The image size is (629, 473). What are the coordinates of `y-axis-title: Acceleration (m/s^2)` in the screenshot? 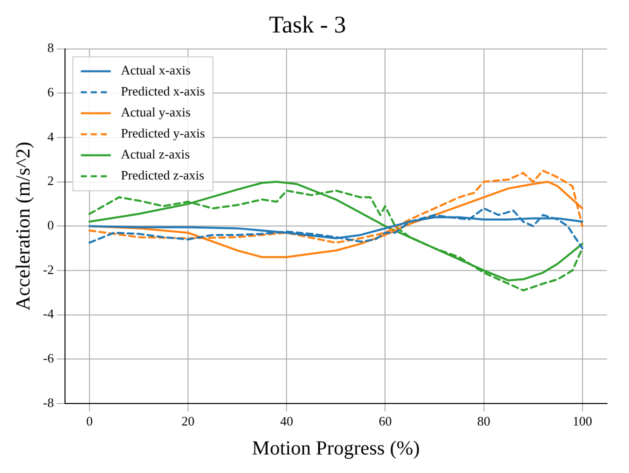 It's located at (23, 226).